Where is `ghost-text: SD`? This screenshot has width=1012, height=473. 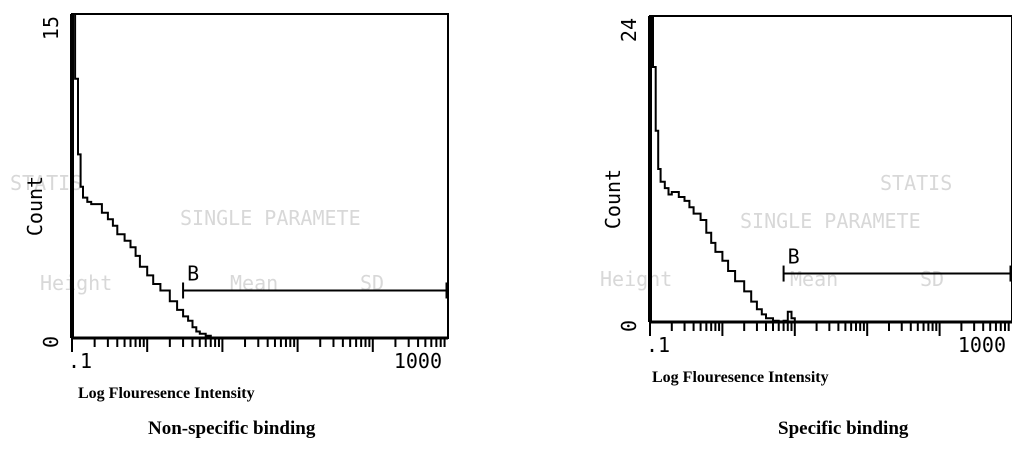 ghost-text: SD is located at coordinates (932, 279).